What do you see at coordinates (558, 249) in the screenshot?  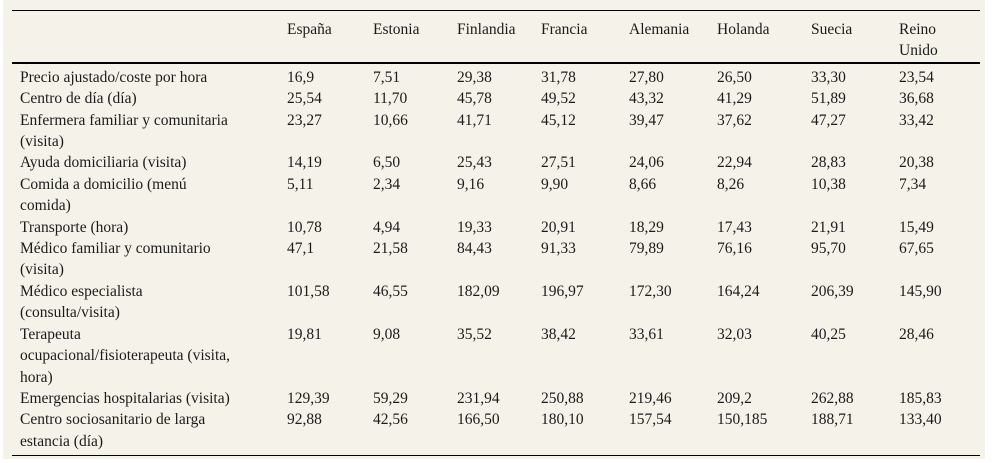 I see `value-cell: 91,33` at bounding box center [558, 249].